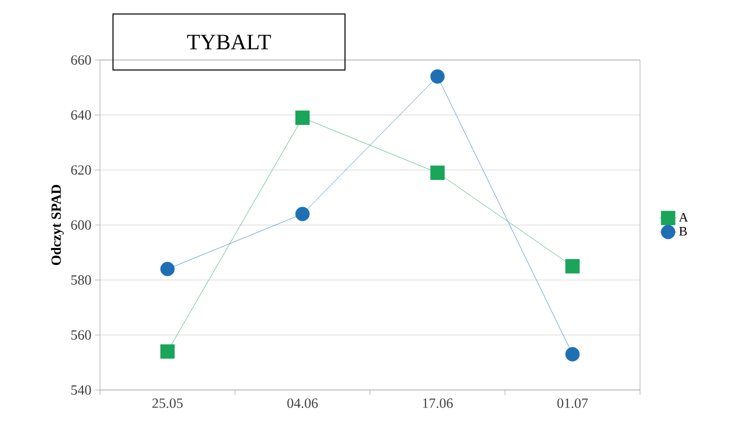 Image resolution: width=731 pixels, height=430 pixels. Describe the element at coordinates (683, 231) in the screenshot. I see `legend-label: B` at that location.